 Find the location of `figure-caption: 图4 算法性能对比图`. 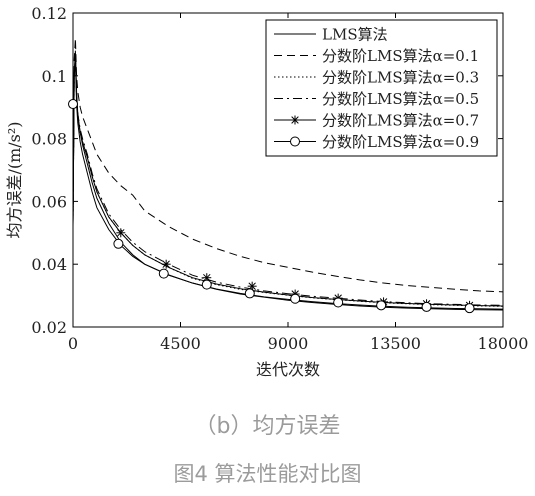

figure-caption: 图4 算法性能对比图 is located at coordinates (267, 474).